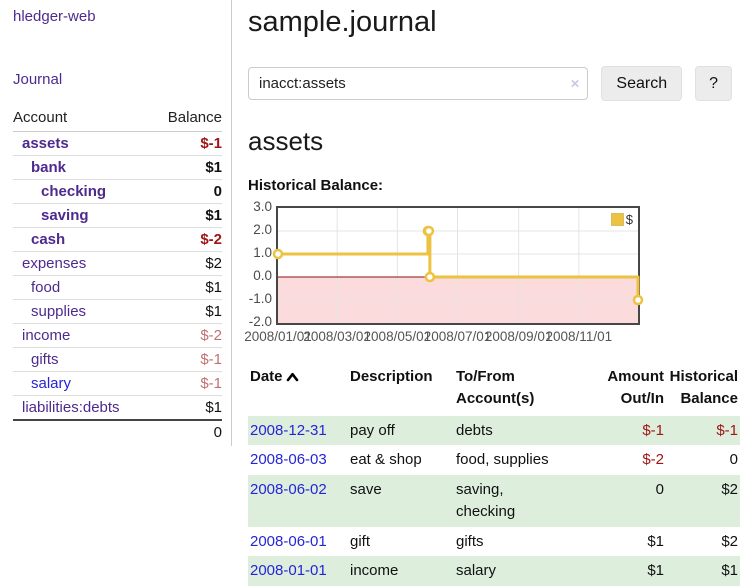 This screenshot has height=586, width=742. What do you see at coordinates (733, 460) in the screenshot?
I see `register-balance-cell: 0` at bounding box center [733, 460].